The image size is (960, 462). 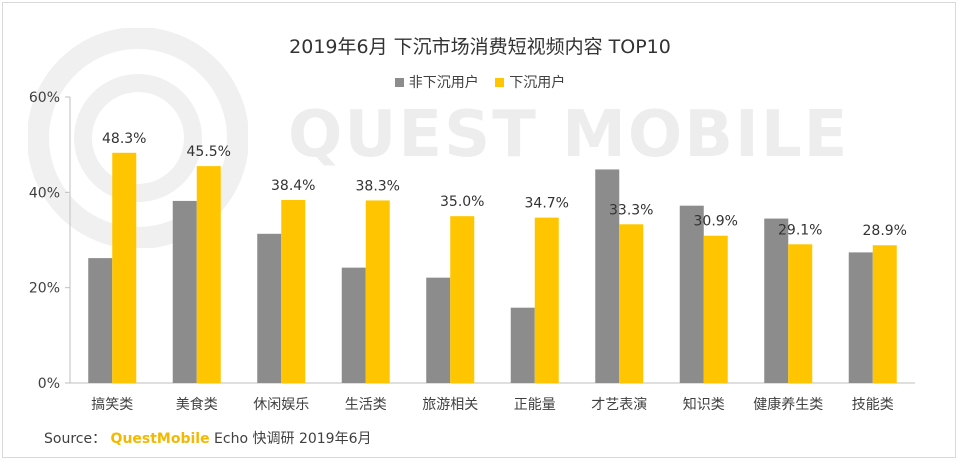 What do you see at coordinates (535, 405) in the screenshot?
I see `x-tick-label: 正能量` at bounding box center [535, 405].